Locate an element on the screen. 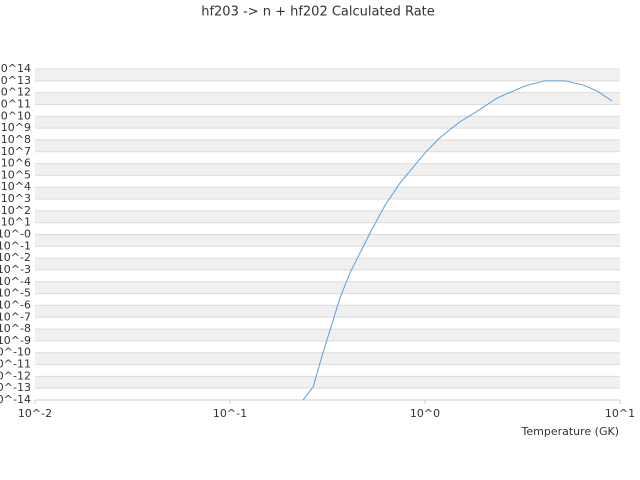 The height and width of the screenshot is (480, 640). x-axis-label: Temperature (GK) is located at coordinates (570, 431).